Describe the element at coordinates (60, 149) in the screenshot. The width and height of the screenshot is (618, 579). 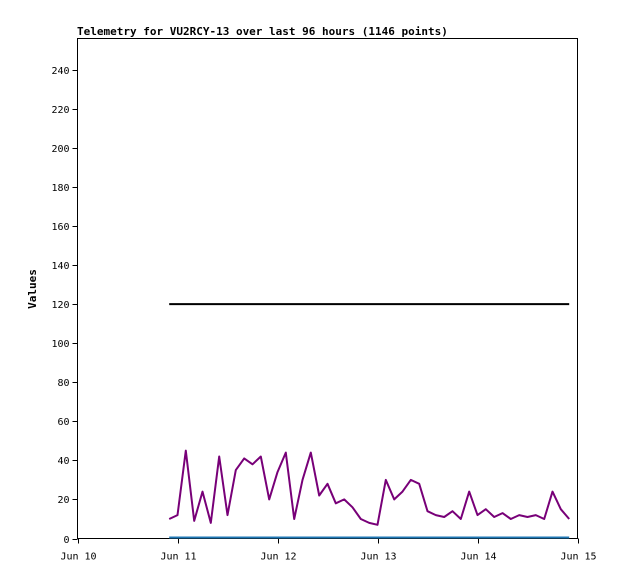
I see `y-tick-label: 200` at that location.